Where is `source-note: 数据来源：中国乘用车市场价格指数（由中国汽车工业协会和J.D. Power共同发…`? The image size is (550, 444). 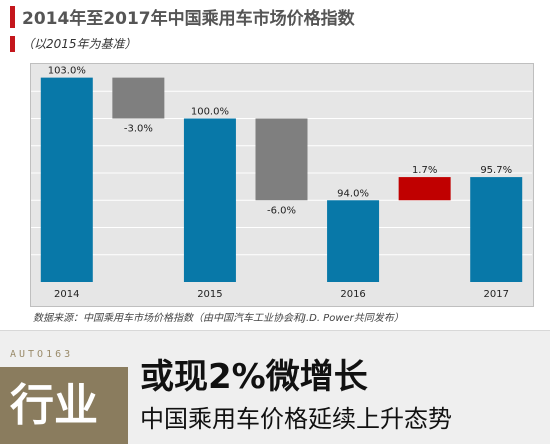 source-note: 数据来源：中国乘用车市场价格指数（由中国汽车工业协会和J.D. Power共同发… is located at coordinates (218, 318).